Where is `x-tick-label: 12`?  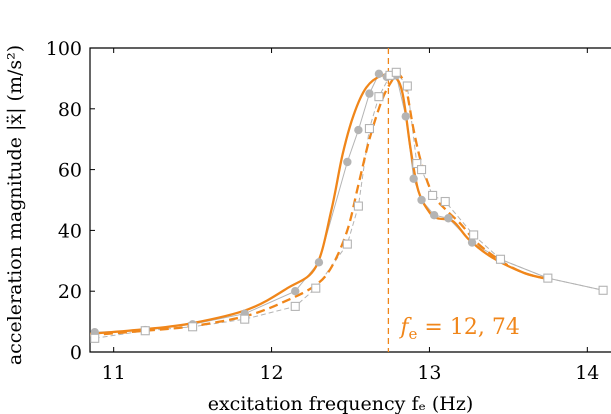
x-tick-label: 12 is located at coordinates (271, 373).